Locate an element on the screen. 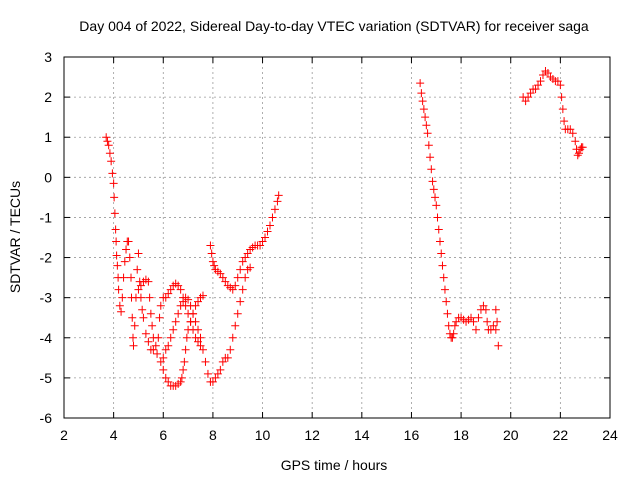 The height and width of the screenshot is (480, 640). x-tick-label: 12 is located at coordinates (312, 435).